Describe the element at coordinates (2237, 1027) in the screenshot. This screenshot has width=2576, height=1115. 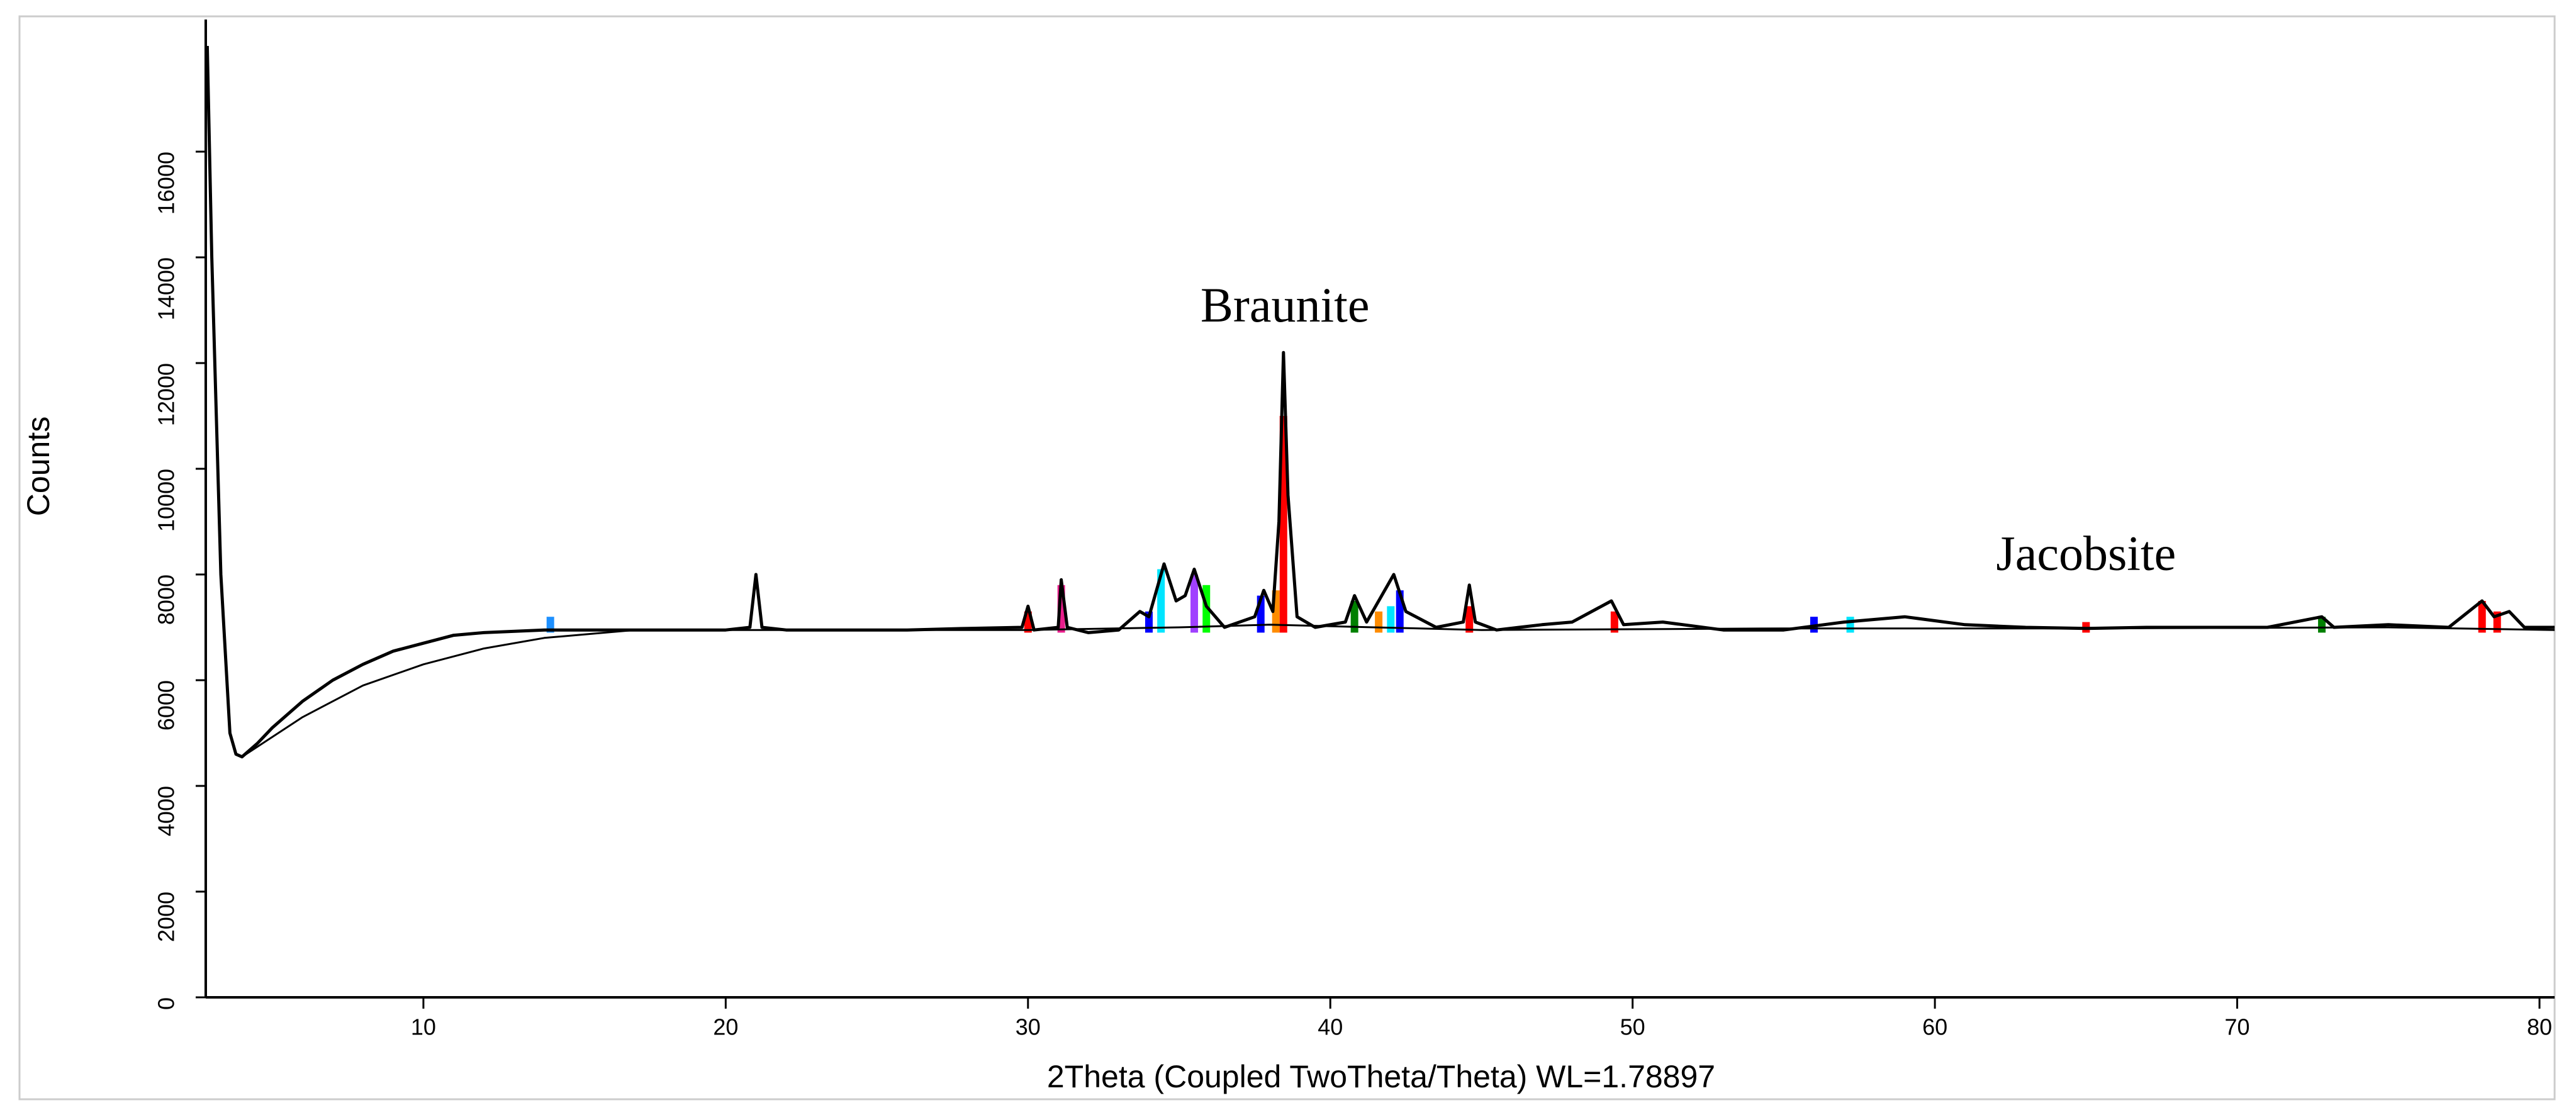
I see `x-tick-label: 70` at that location.